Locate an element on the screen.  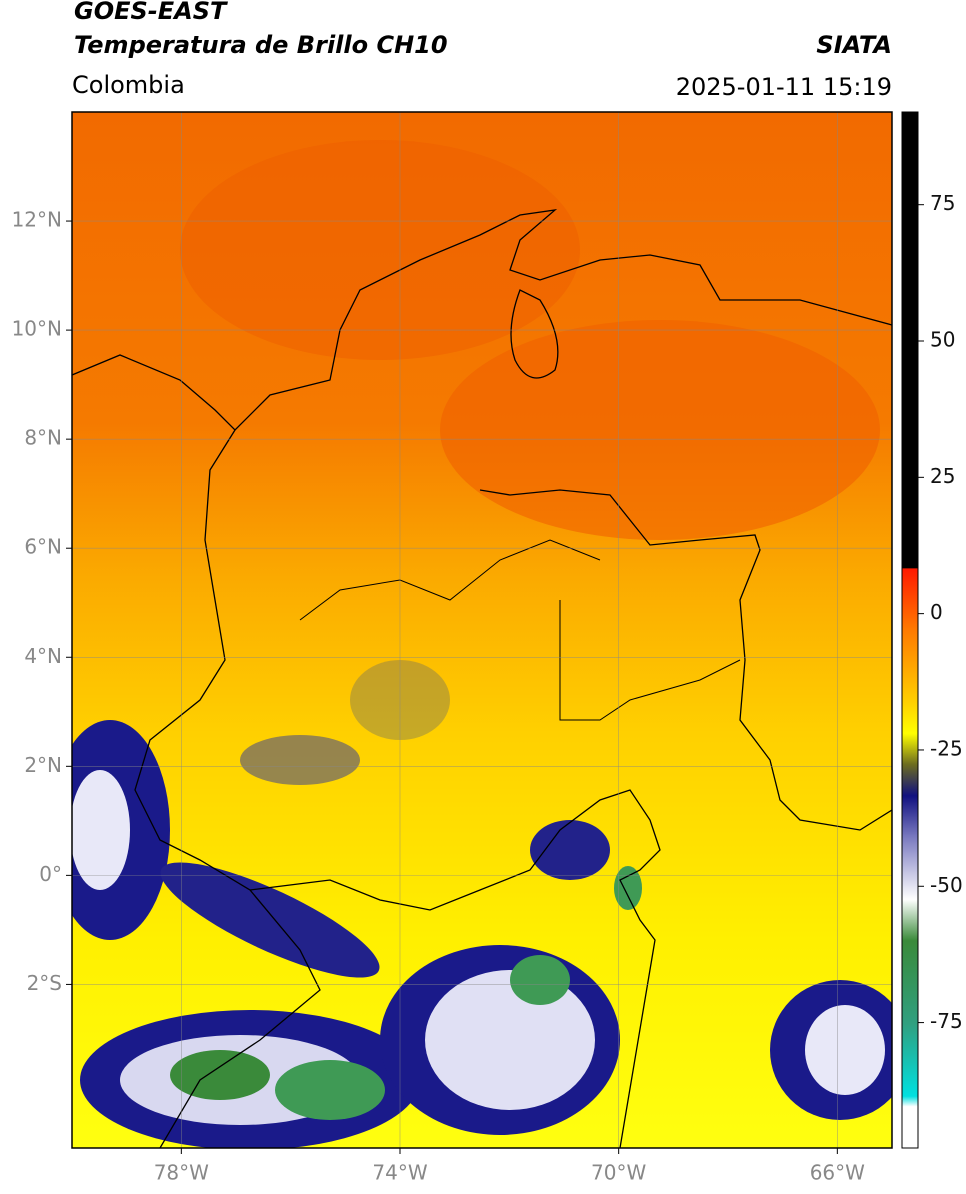
x-tick-label: 70°W is located at coordinates (618, 1173).